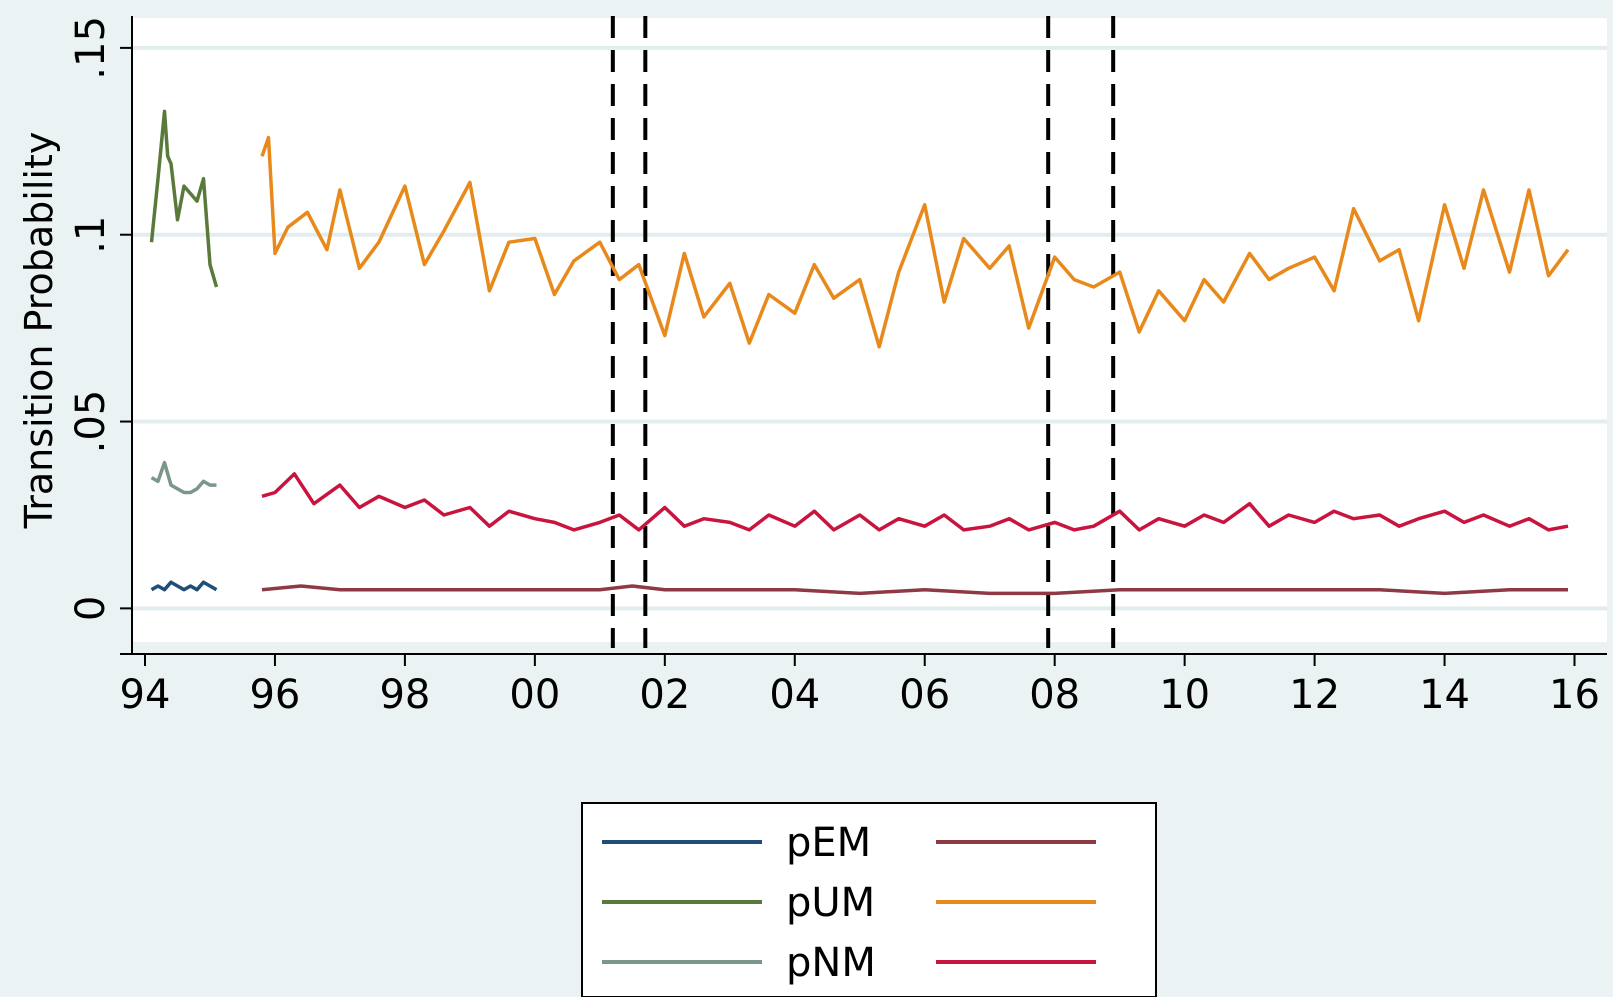 Image resolution: width=1613 pixels, height=997 pixels. Describe the element at coordinates (860, 686) in the screenshot. I see `x-ticks: 94 96 98 00 02 04 06 08 10 12 14 16` at that location.